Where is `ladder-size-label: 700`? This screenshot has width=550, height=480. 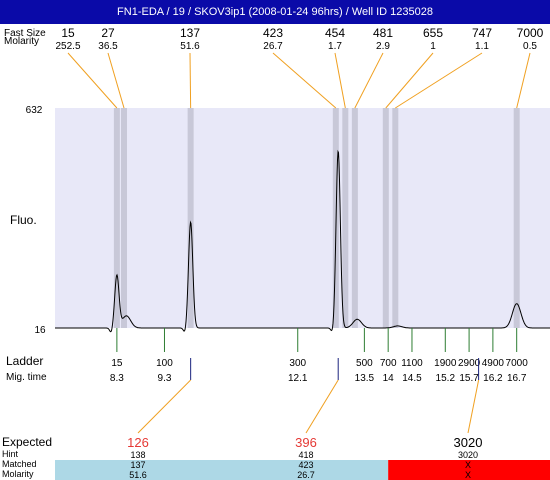 ladder-size-label: 700 is located at coordinates (388, 363).